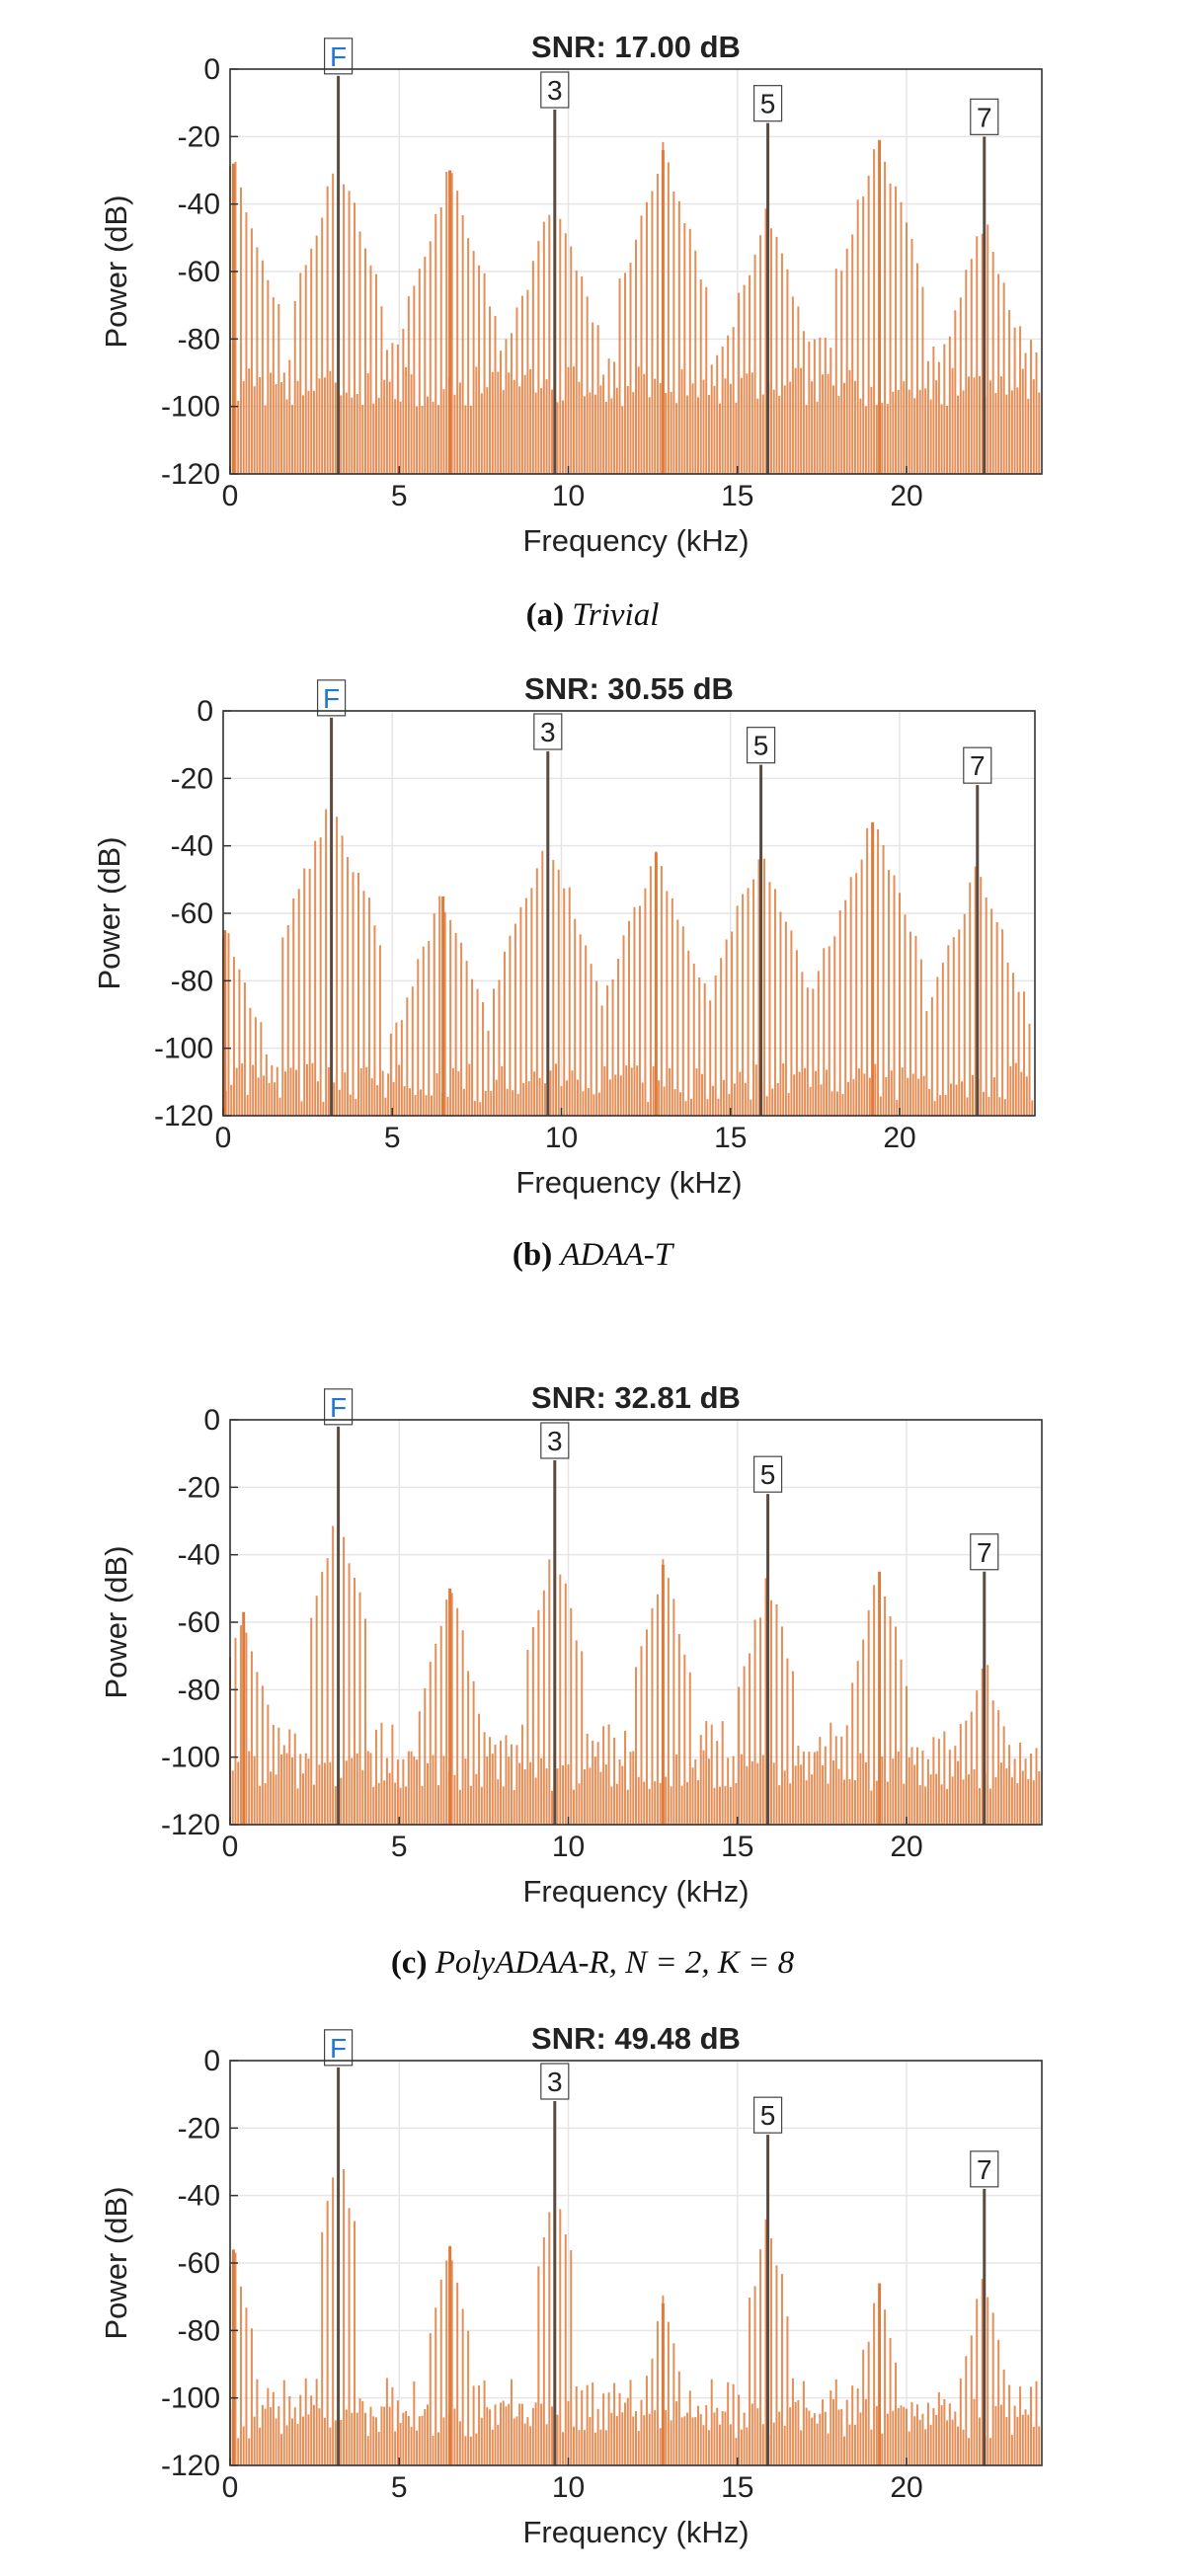 This screenshot has width=1185, height=2576. I want to click on chart-title: SNR: 49.48 dB, so click(636, 2038).